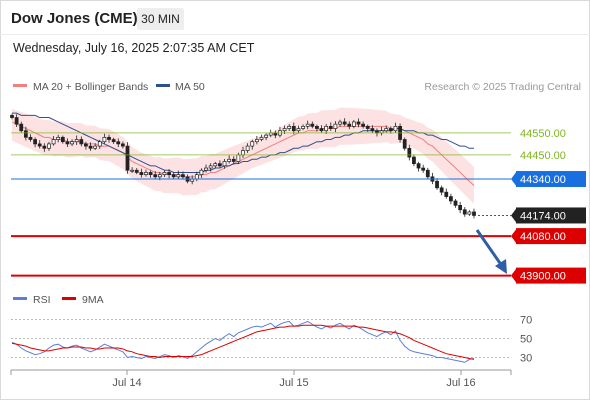 The width and height of the screenshot is (590, 400). I want to click on last-price-tag, so click(551, 215).